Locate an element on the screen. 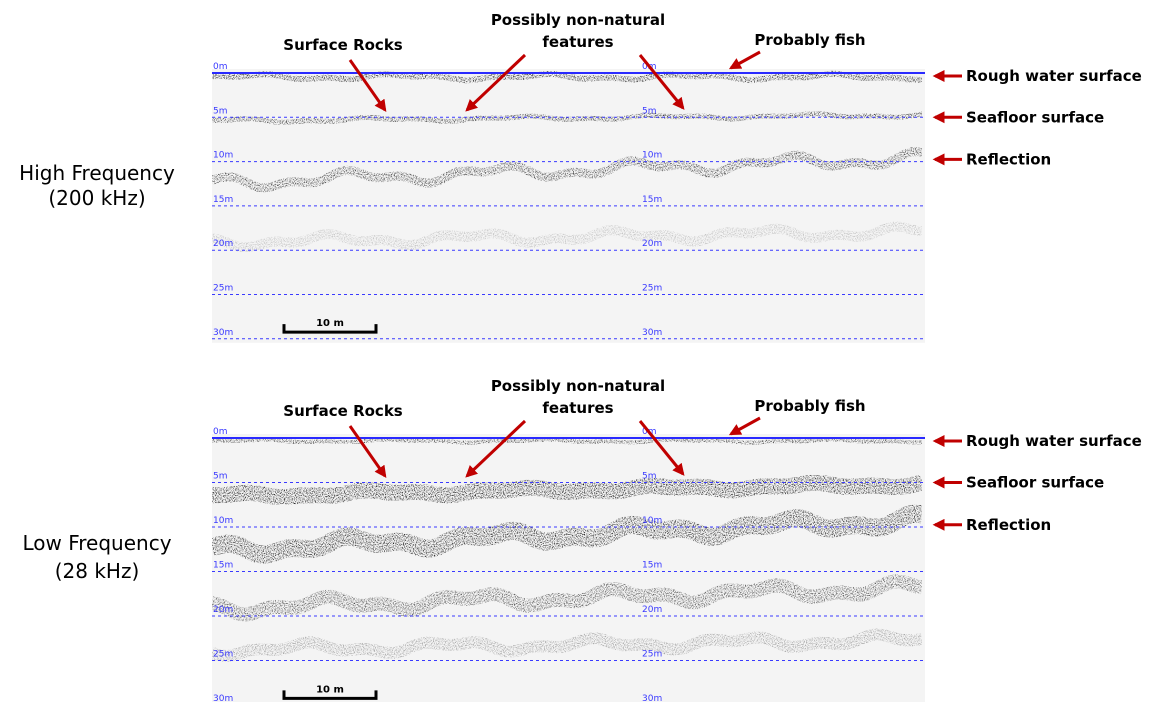 This screenshot has width=1158, height=702. panel-label: Low Frequency is located at coordinates (96, 543).